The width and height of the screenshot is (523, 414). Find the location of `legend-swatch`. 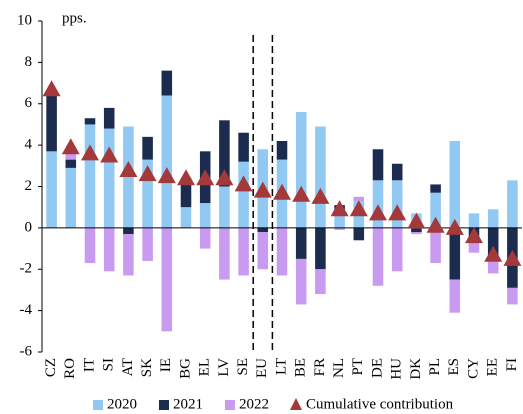

legend-swatch is located at coordinates (230, 405).